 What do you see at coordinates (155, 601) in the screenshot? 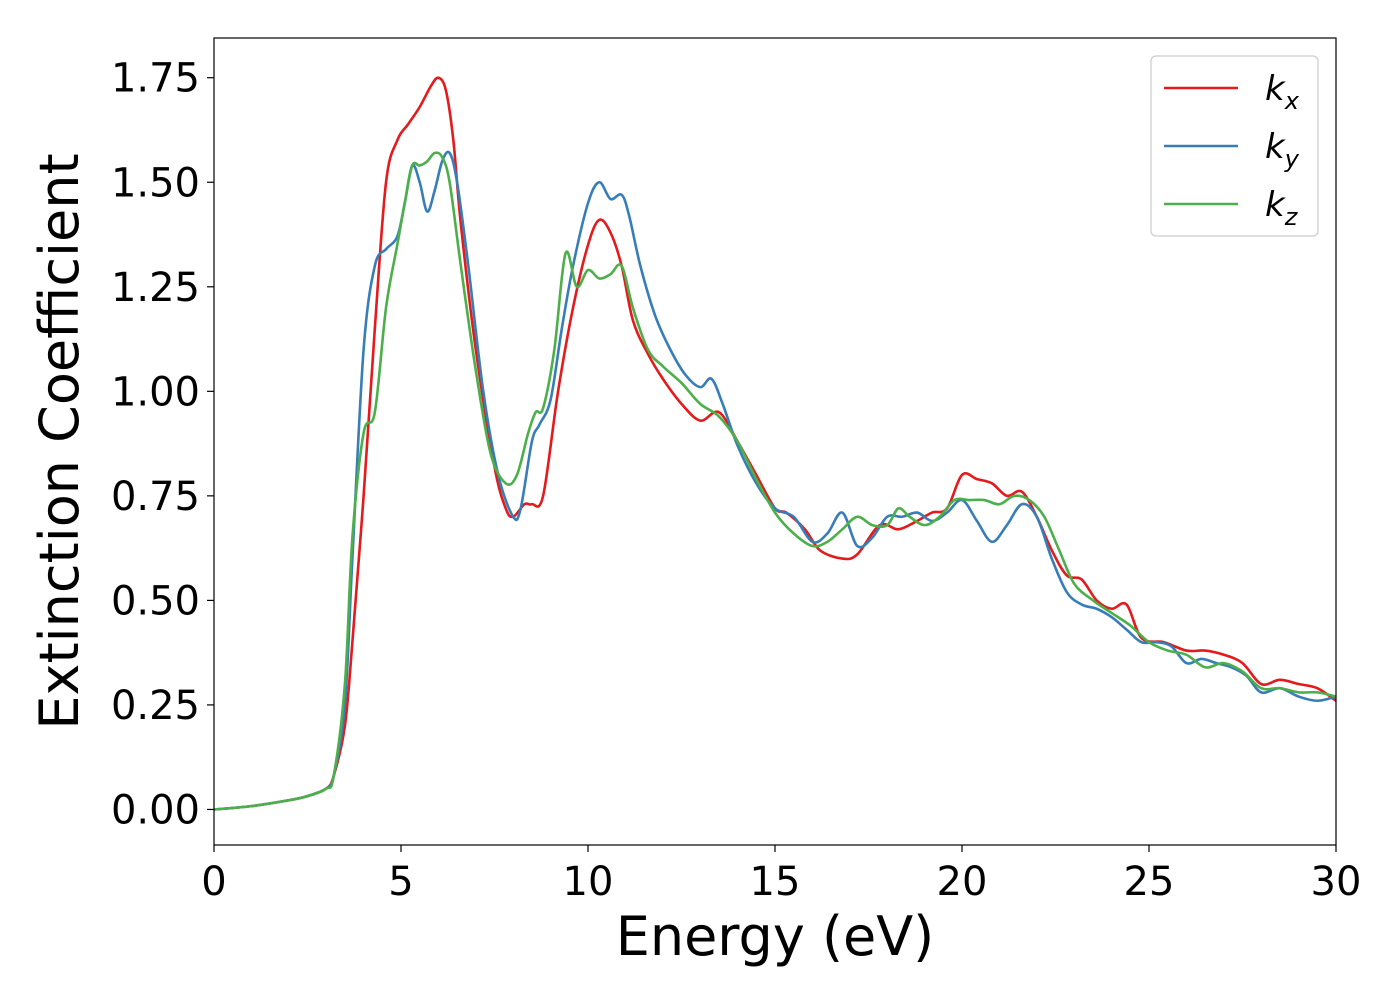
I see `y-tick-label: 0.50` at bounding box center [155, 601].